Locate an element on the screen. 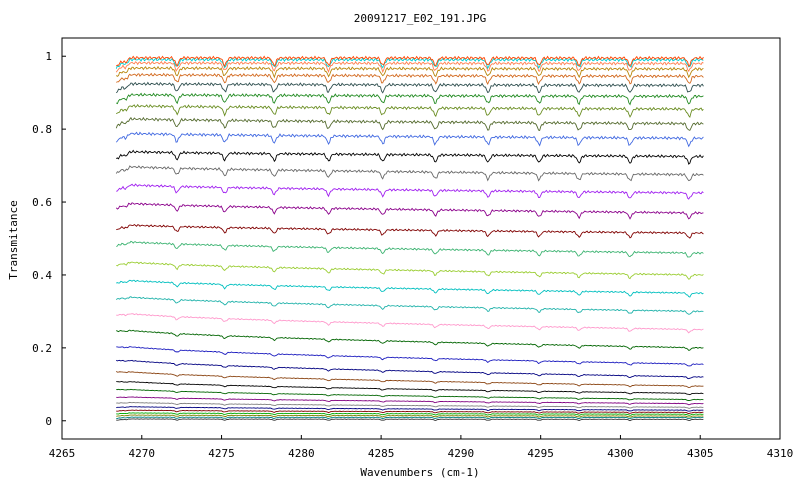 The width and height of the screenshot is (800, 480). y-tick-label: 0.4 is located at coordinates (42, 275).